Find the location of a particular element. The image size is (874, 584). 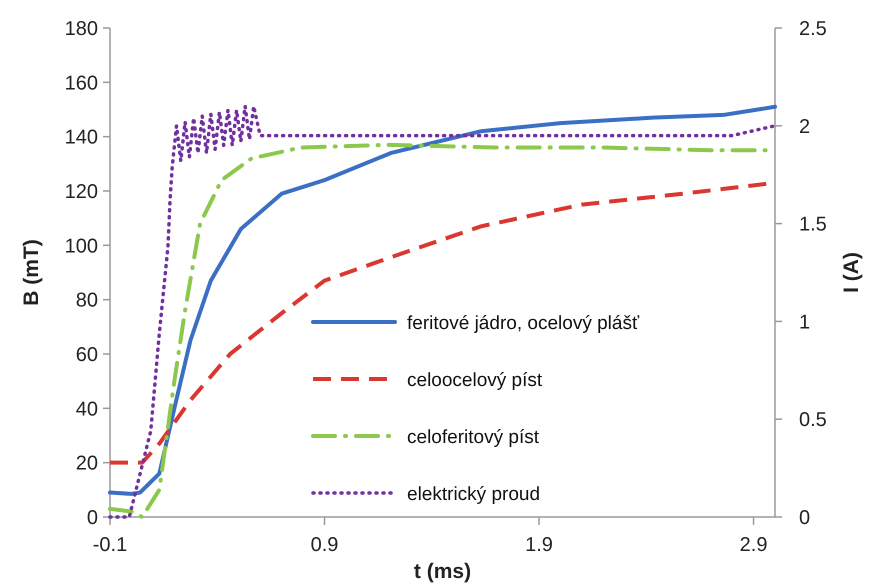

y2-tick-label: 0.5 is located at coordinates (813, 420).